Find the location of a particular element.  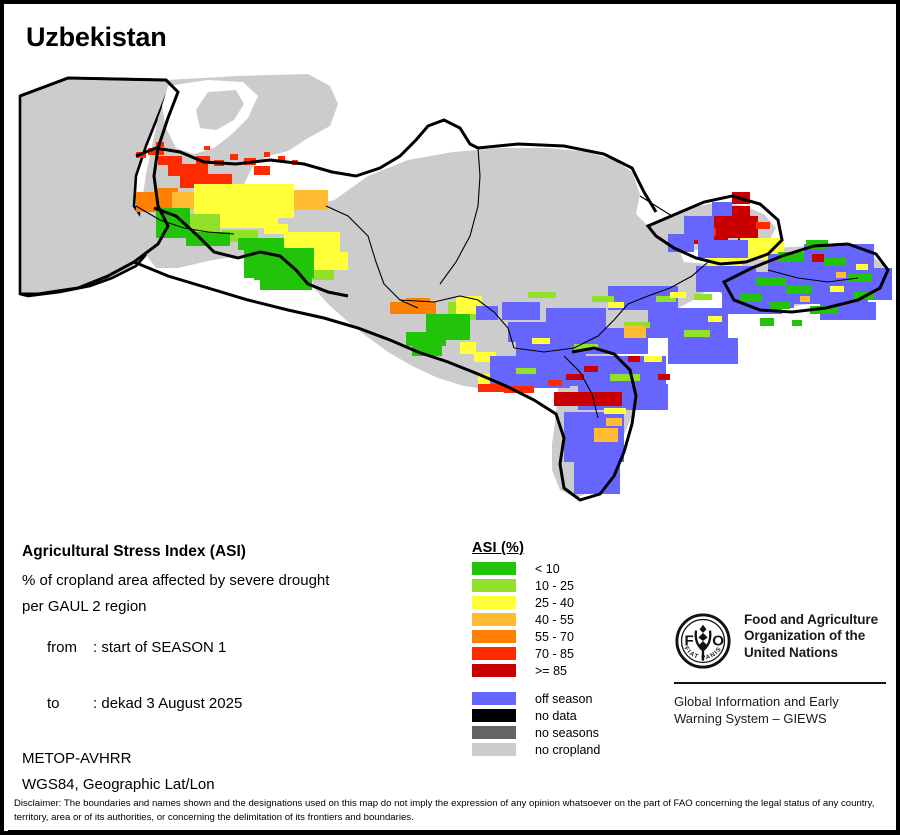

legend-swatch-no-cropland is located at coordinates (494, 749).